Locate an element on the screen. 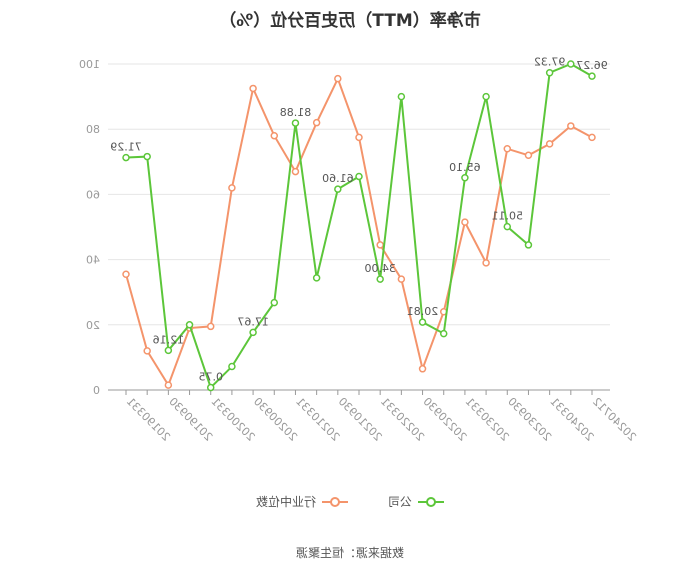 The image size is (700, 579). data-label: 96.27 is located at coordinates (592, 65).